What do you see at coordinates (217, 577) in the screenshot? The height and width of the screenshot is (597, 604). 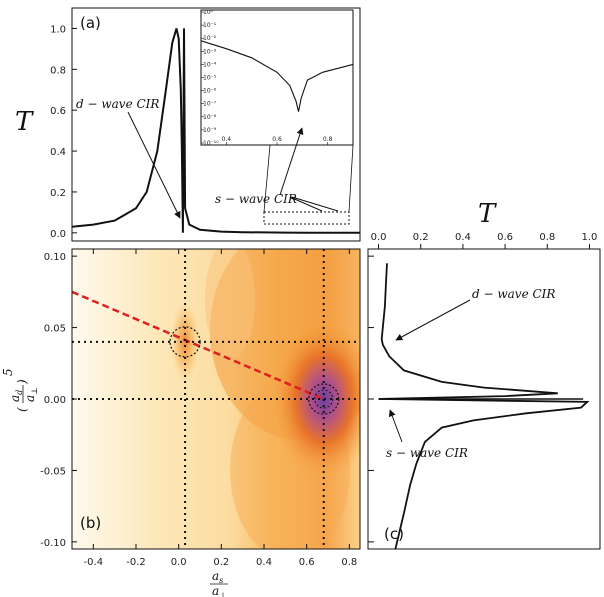 I see `svg-text: as` at bounding box center [217, 577].